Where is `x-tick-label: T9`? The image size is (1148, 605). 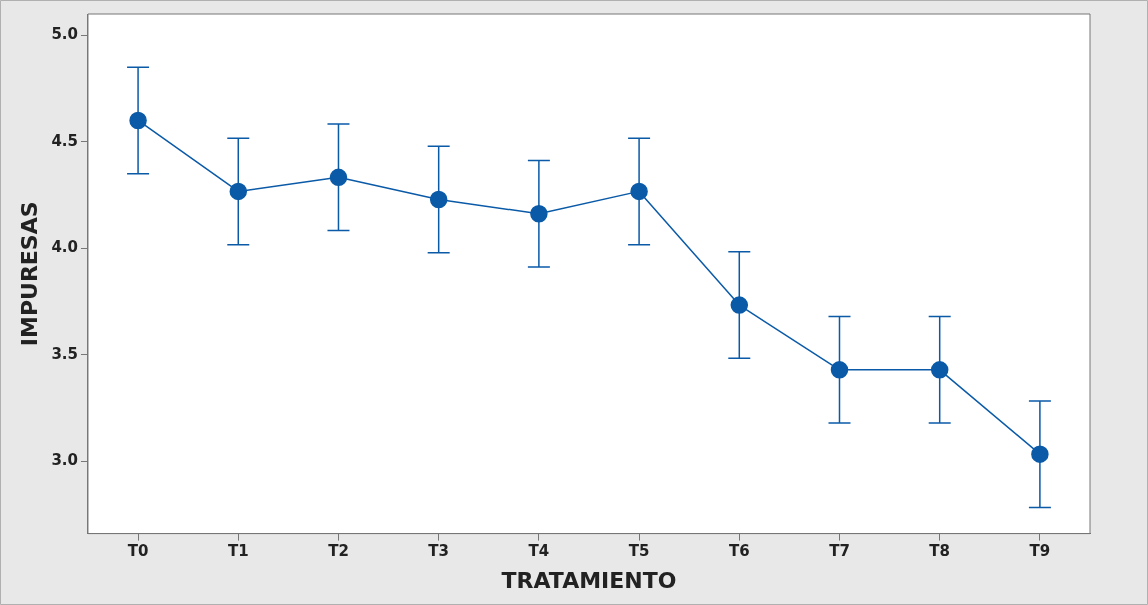 x-tick-label: T9 is located at coordinates (1040, 551).